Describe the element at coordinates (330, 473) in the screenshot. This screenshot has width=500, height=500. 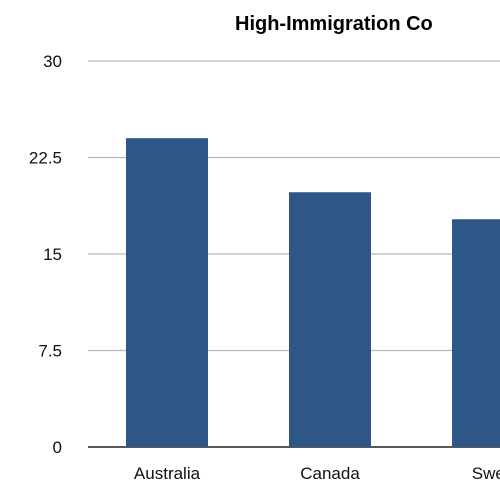
I see `x-tick-label: Canada` at that location.